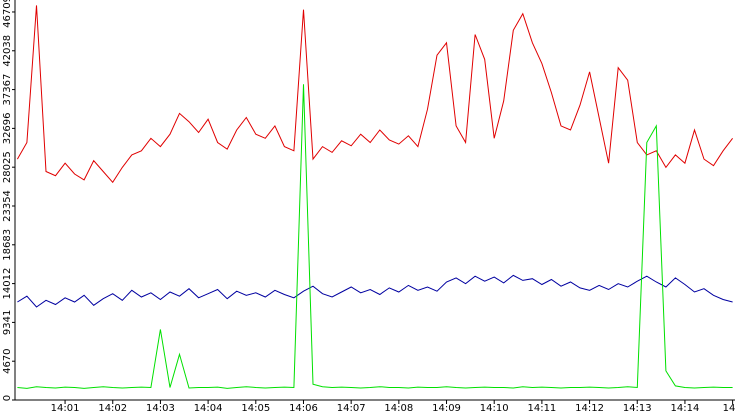 The image size is (735, 415). What do you see at coordinates (637, 408) in the screenshot?
I see `x-tick-label: 14:13` at bounding box center [637, 408].